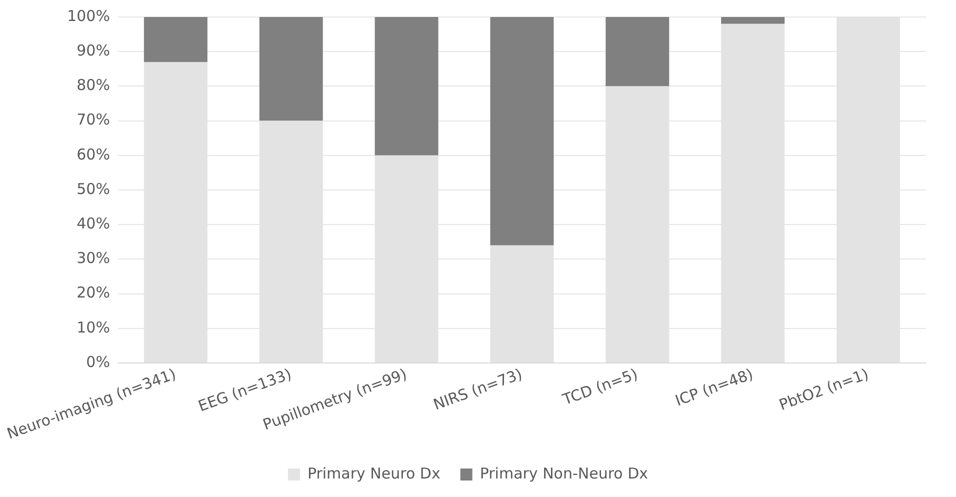 The width and height of the screenshot is (956, 497). Describe the element at coordinates (93, 293) in the screenshot. I see `y-tick-label: 20%` at that location.